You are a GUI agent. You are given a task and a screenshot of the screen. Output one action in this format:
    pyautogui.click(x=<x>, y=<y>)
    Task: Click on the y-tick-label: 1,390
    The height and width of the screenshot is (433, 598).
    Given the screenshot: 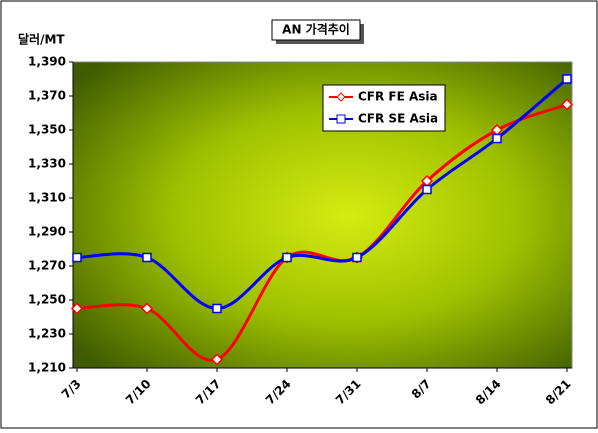 What is the action you would take?
    pyautogui.click(x=47, y=62)
    